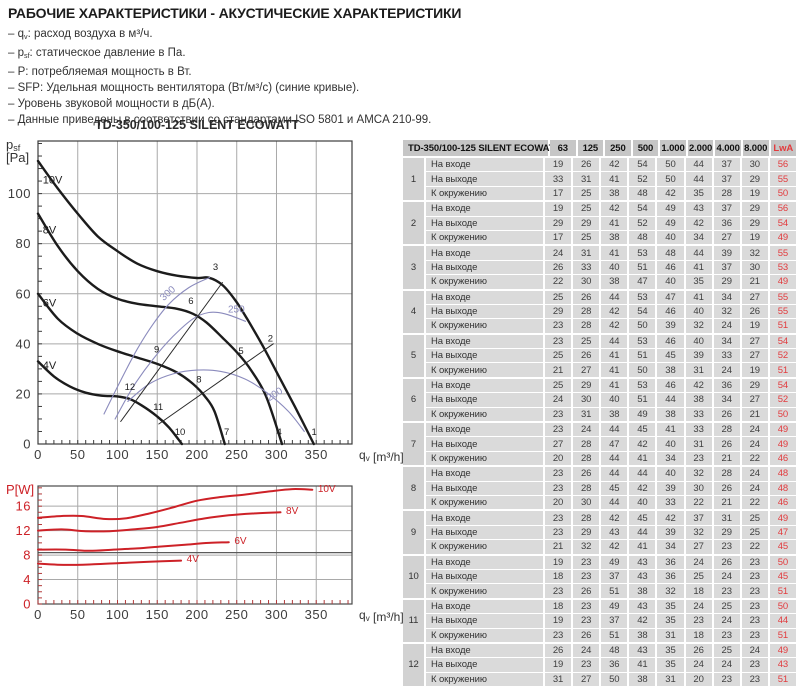 The height and width of the screenshot is (700, 796). What do you see at coordinates (236, 310) in the screenshot?
I see `curve-label: 250` at bounding box center [236, 310].